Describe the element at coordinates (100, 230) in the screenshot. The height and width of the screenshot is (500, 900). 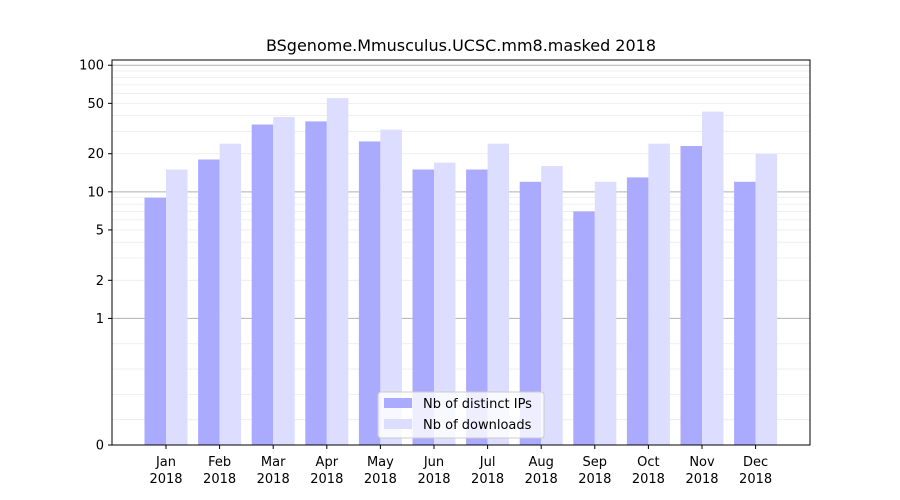
I see `y-tick-label: 5` at that location.